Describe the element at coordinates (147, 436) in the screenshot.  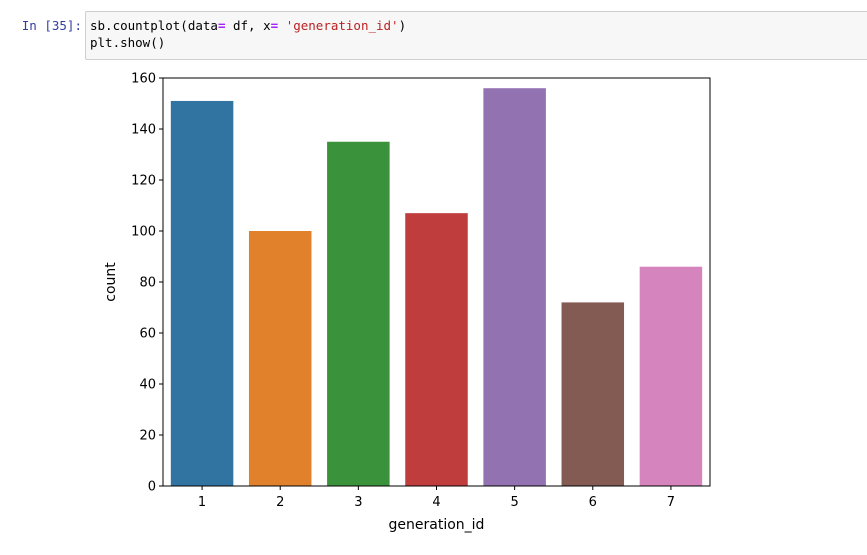
I see `y-tick-label: 20` at that location.